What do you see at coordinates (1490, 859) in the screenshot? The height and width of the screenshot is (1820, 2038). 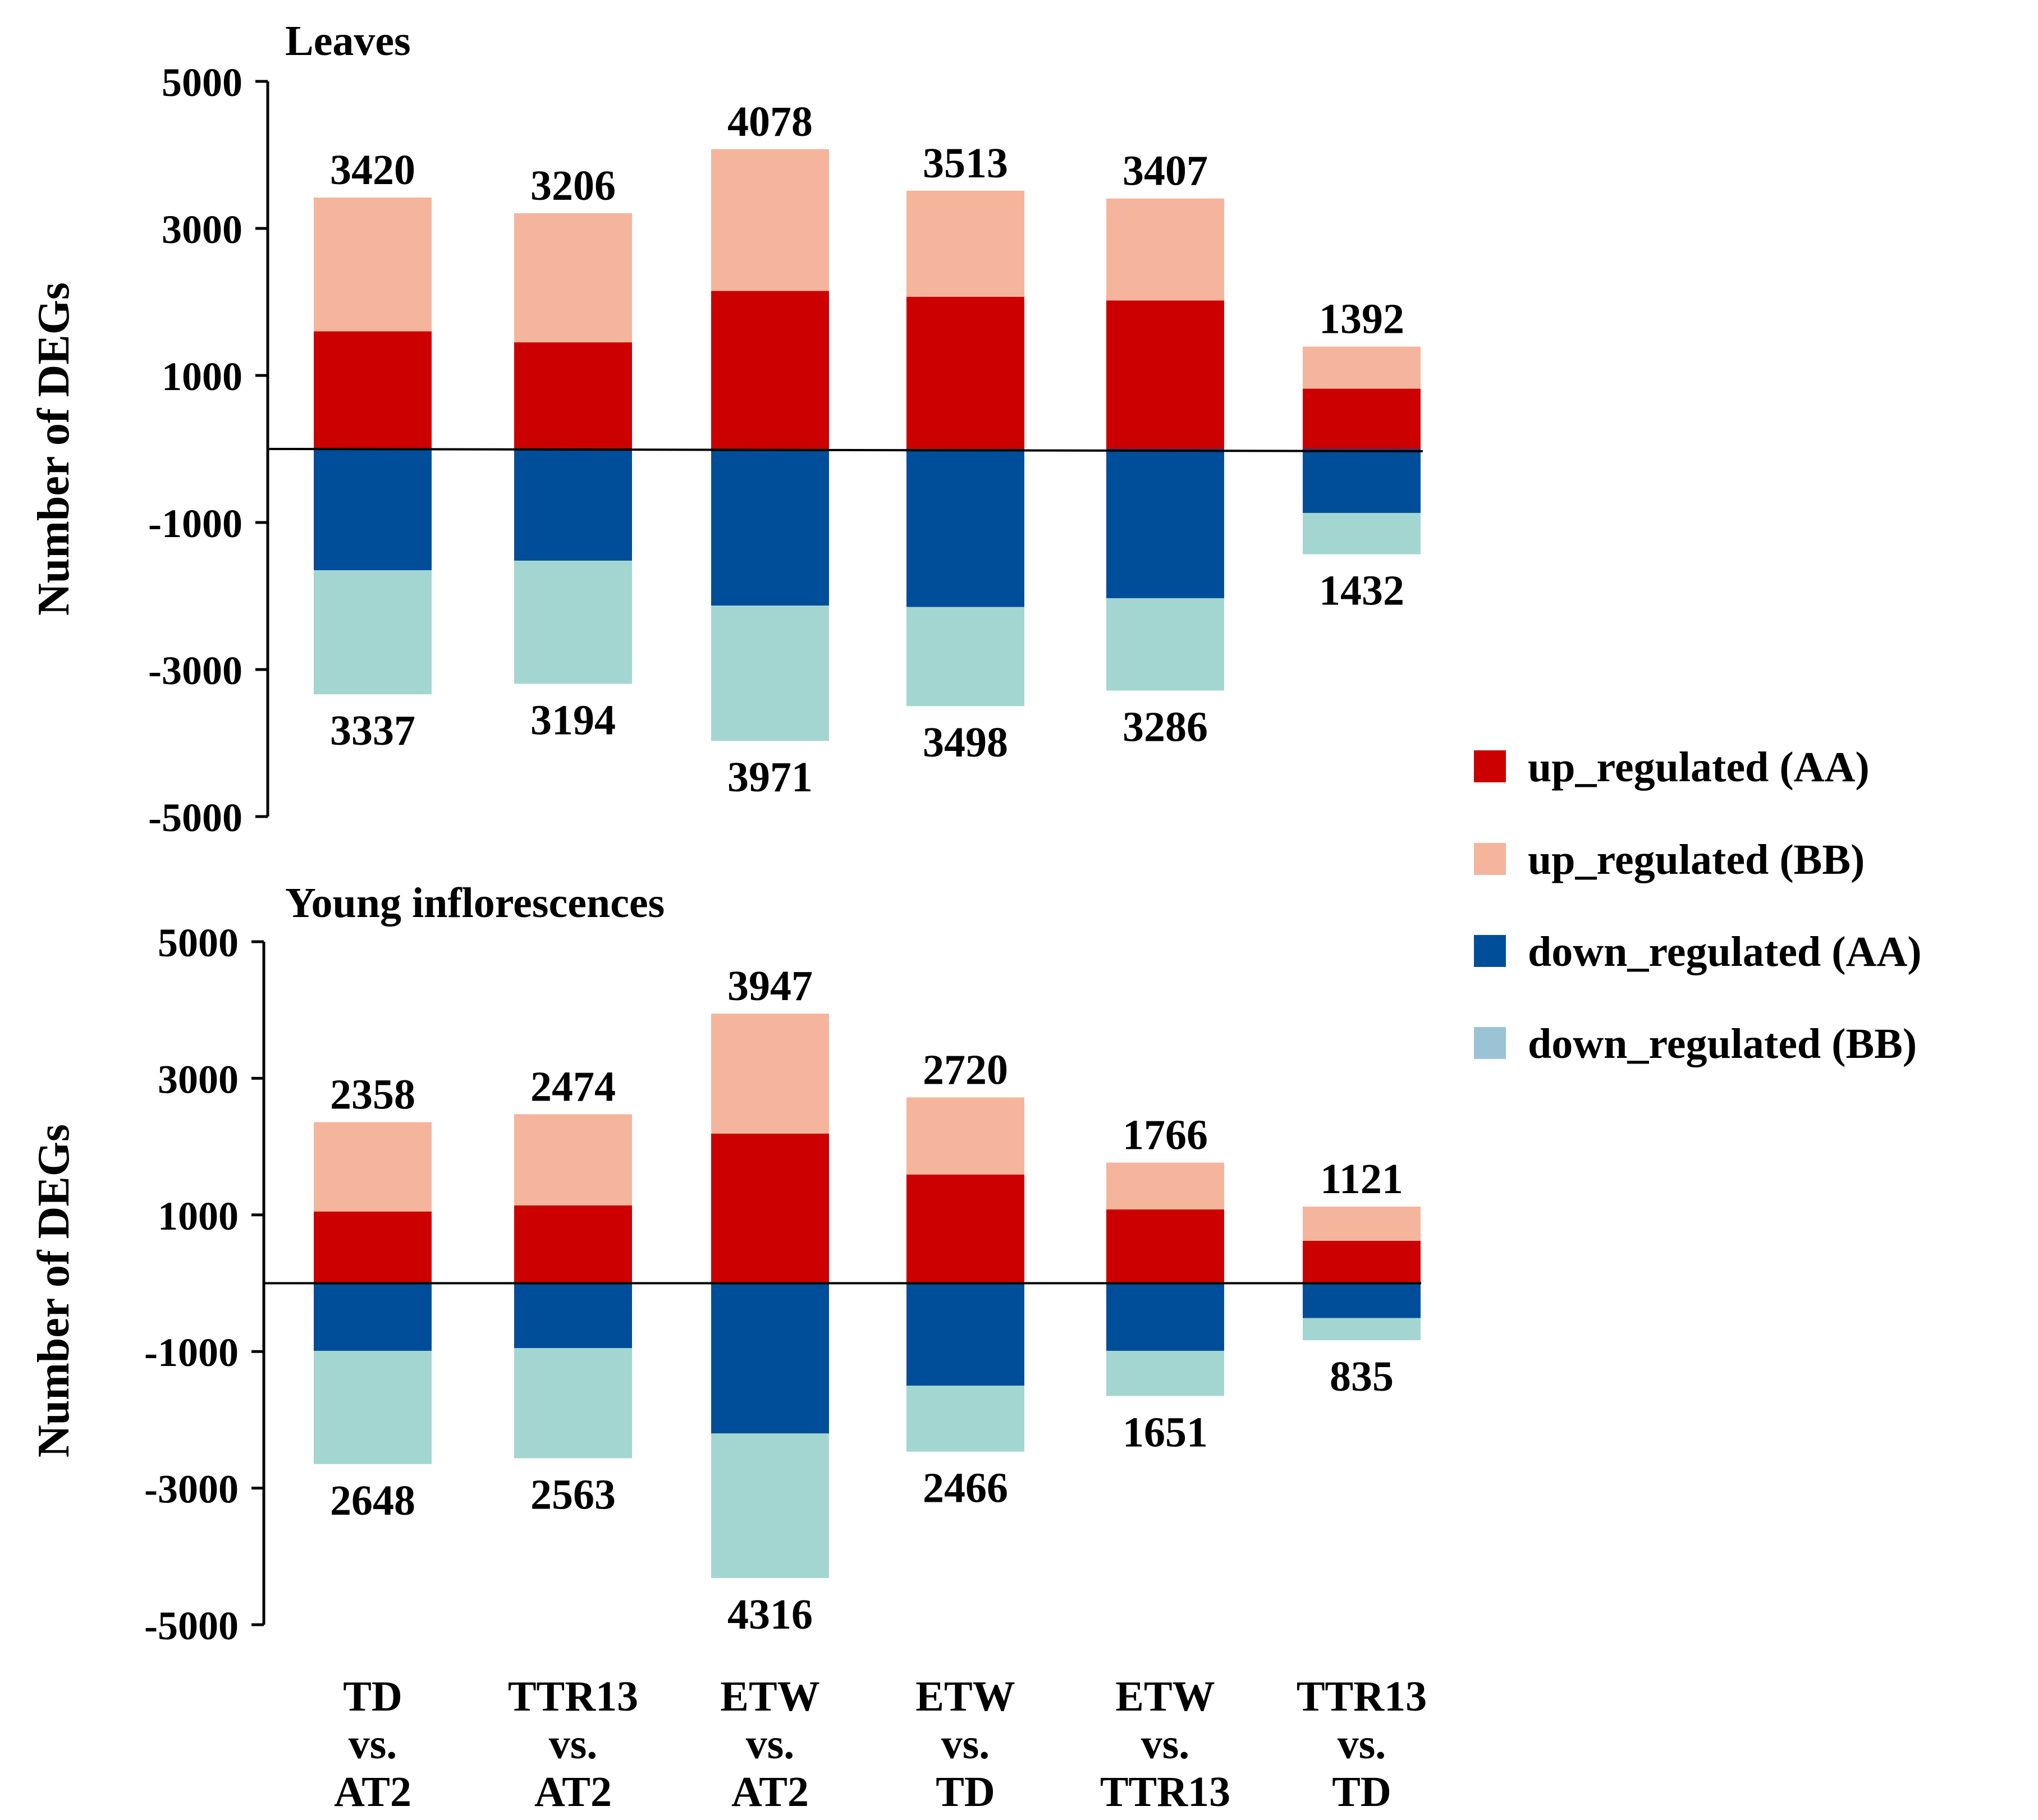 I see `legend-swatch-up-bb` at bounding box center [1490, 859].